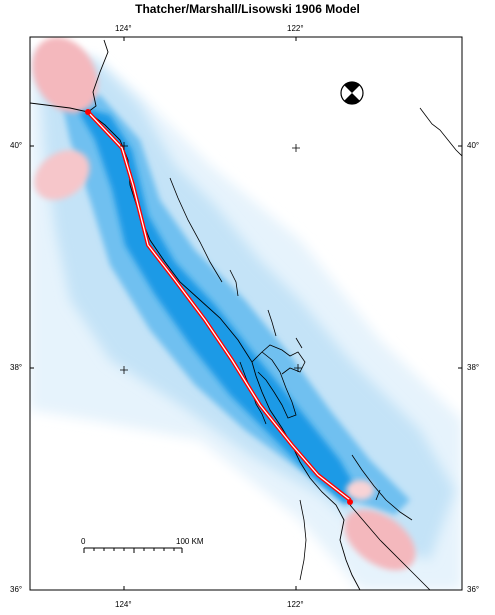 This screenshot has height=615, width=495. What do you see at coordinates (473, 589) in the screenshot?
I see `right-tick-label-36: 36°` at bounding box center [473, 589].